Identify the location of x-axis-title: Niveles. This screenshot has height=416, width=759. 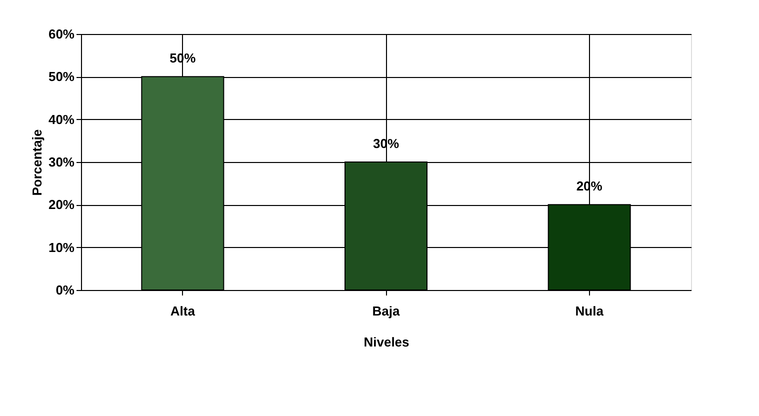
(387, 342).